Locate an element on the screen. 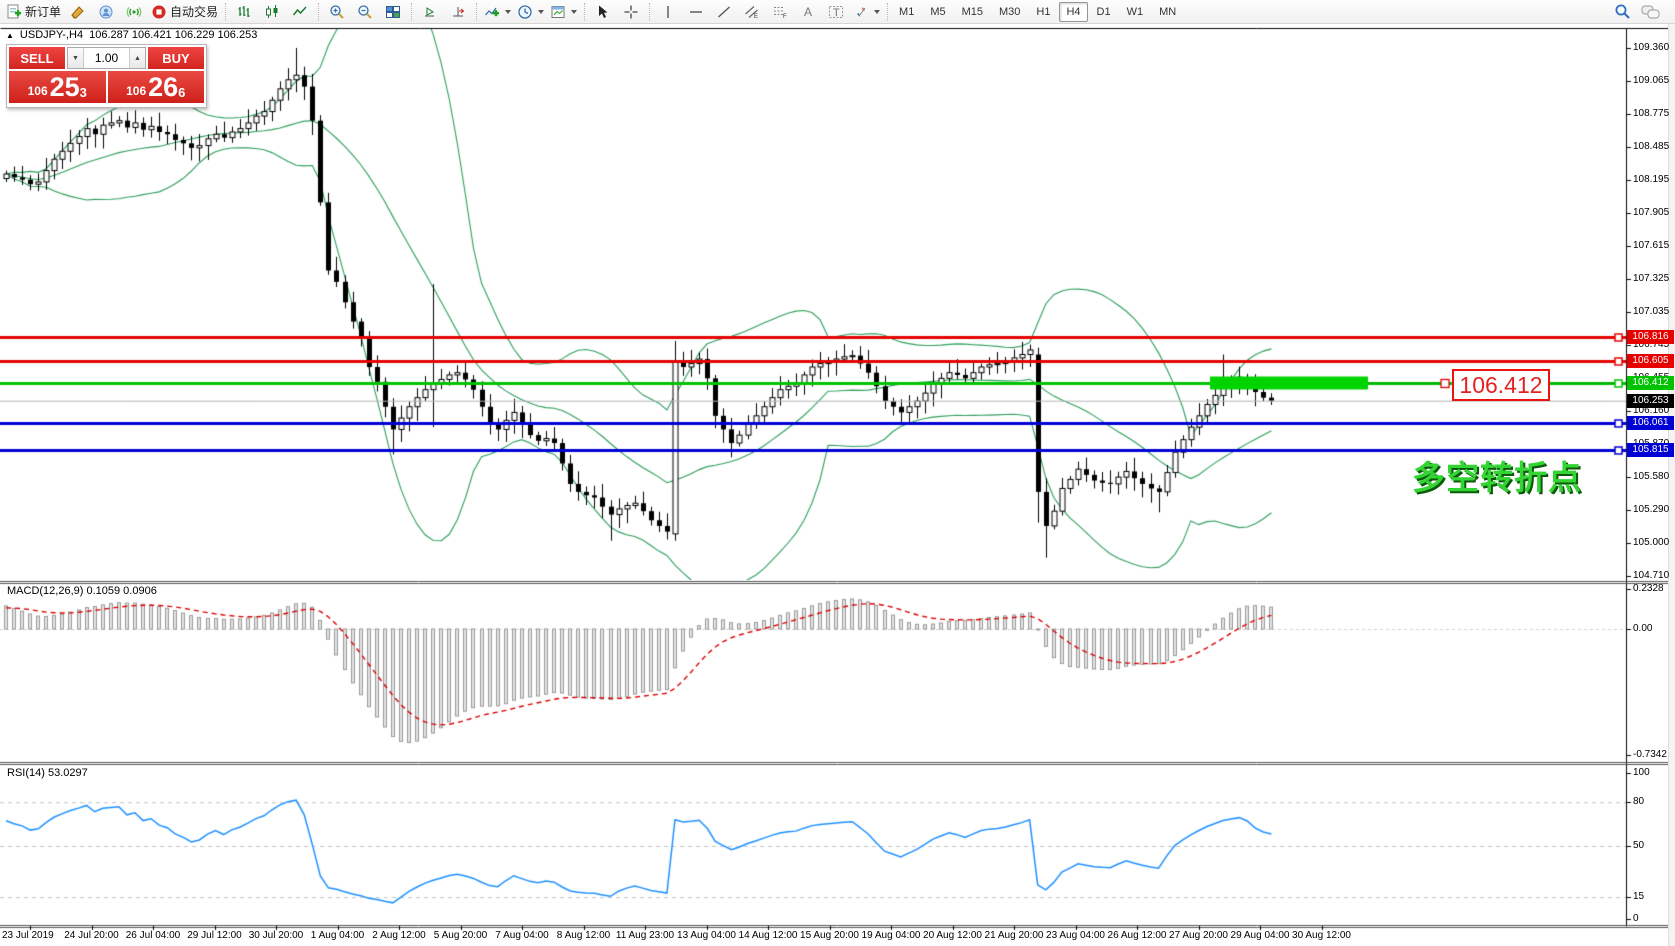 The image size is (1675, 946). macd-tick-label: 0.2328 is located at coordinates (1648, 589).